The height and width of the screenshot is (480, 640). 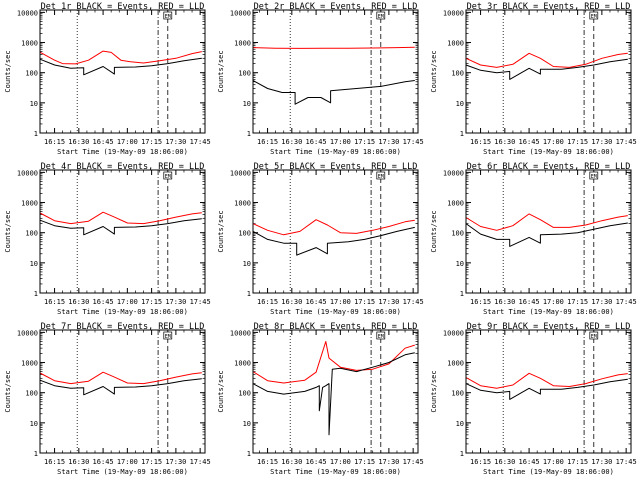 I want to click on panel-title: Det 2r BLACK = Events, RED = LLD, so click(x=336, y=7).